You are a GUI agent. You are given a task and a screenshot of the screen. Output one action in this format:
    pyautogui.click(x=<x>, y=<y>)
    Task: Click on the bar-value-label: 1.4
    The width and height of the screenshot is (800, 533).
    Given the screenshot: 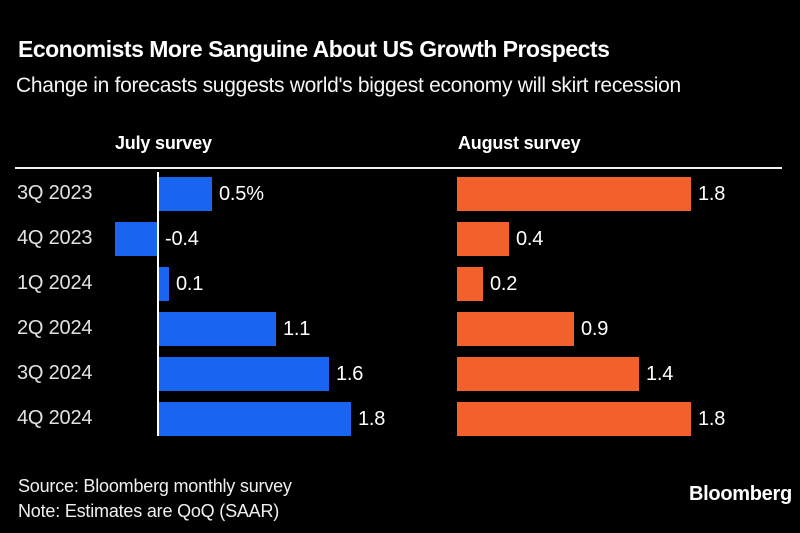 What is the action you would take?
    pyautogui.click(x=660, y=374)
    